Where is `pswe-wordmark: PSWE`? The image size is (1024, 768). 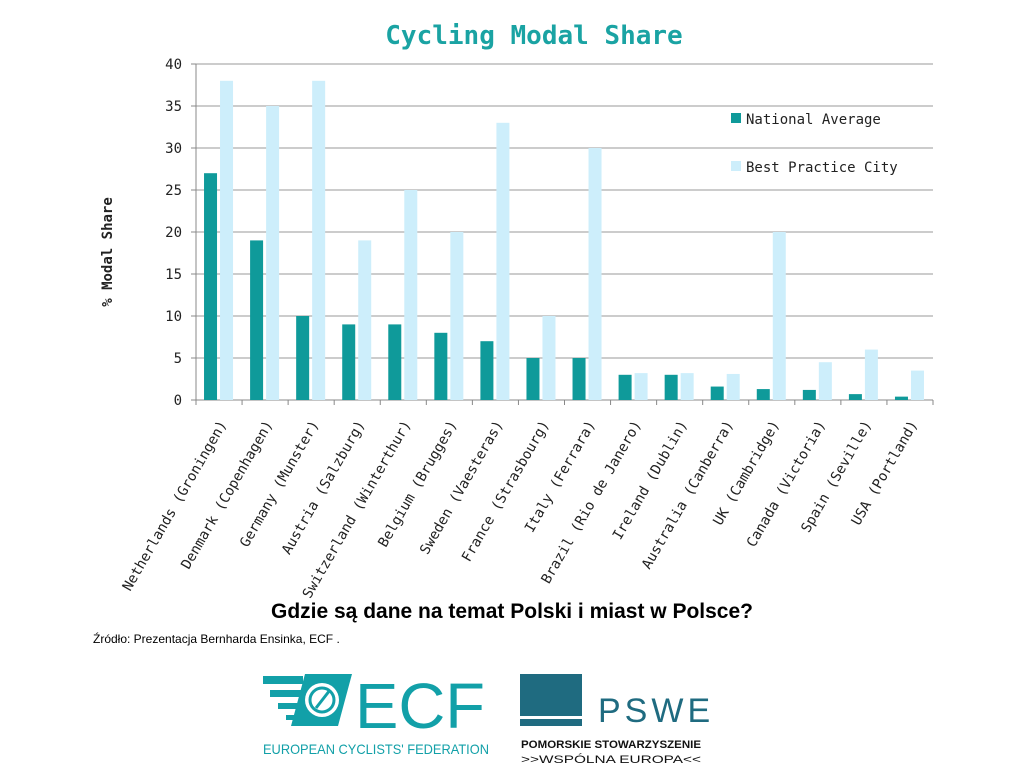 pswe-wordmark: PSWE is located at coordinates (656, 711).